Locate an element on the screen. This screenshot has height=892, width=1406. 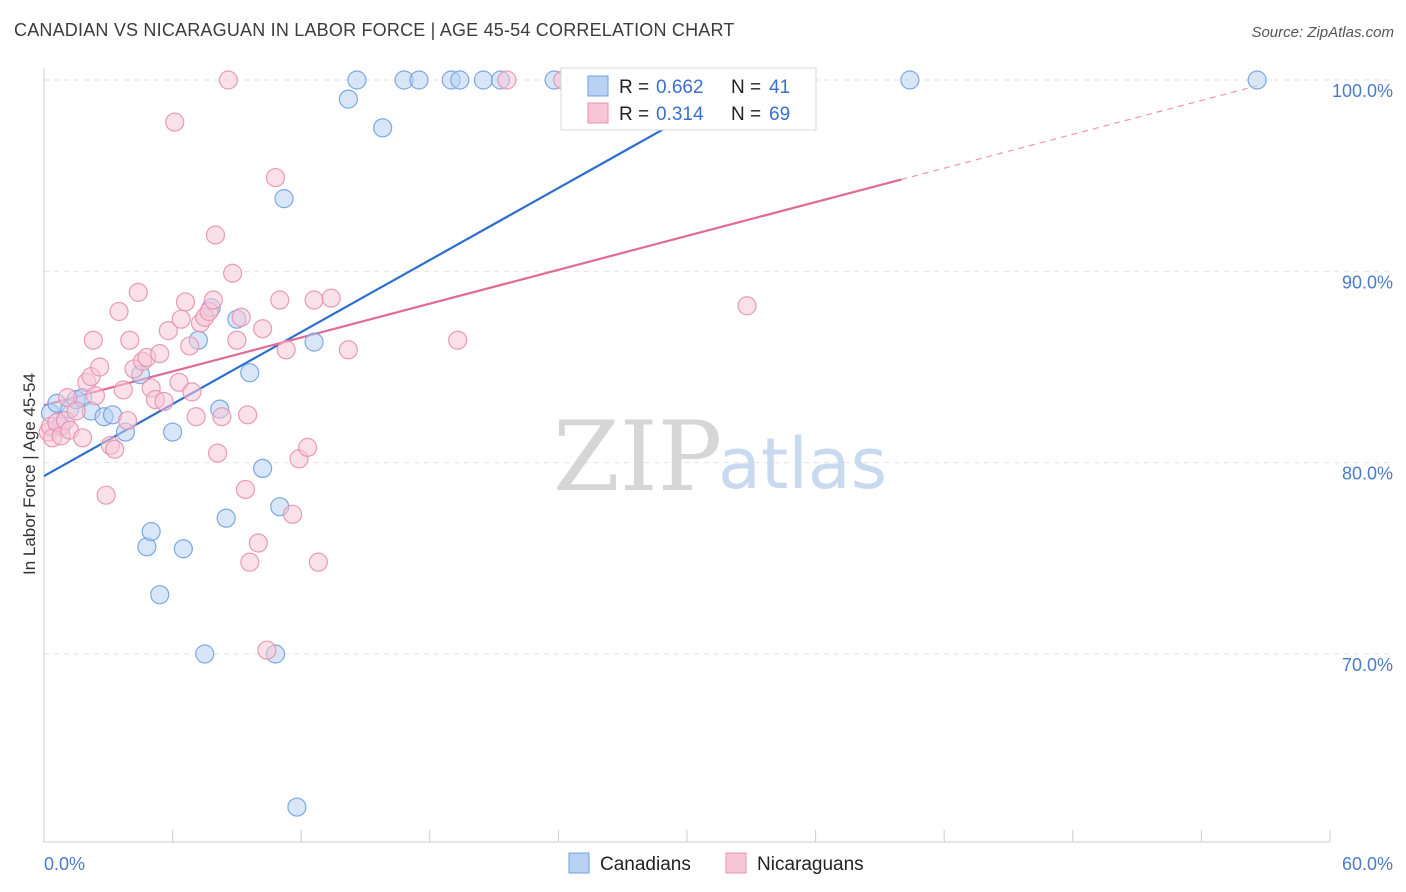
nicaraguan-trendline-extension is located at coordinates (1079, 133).